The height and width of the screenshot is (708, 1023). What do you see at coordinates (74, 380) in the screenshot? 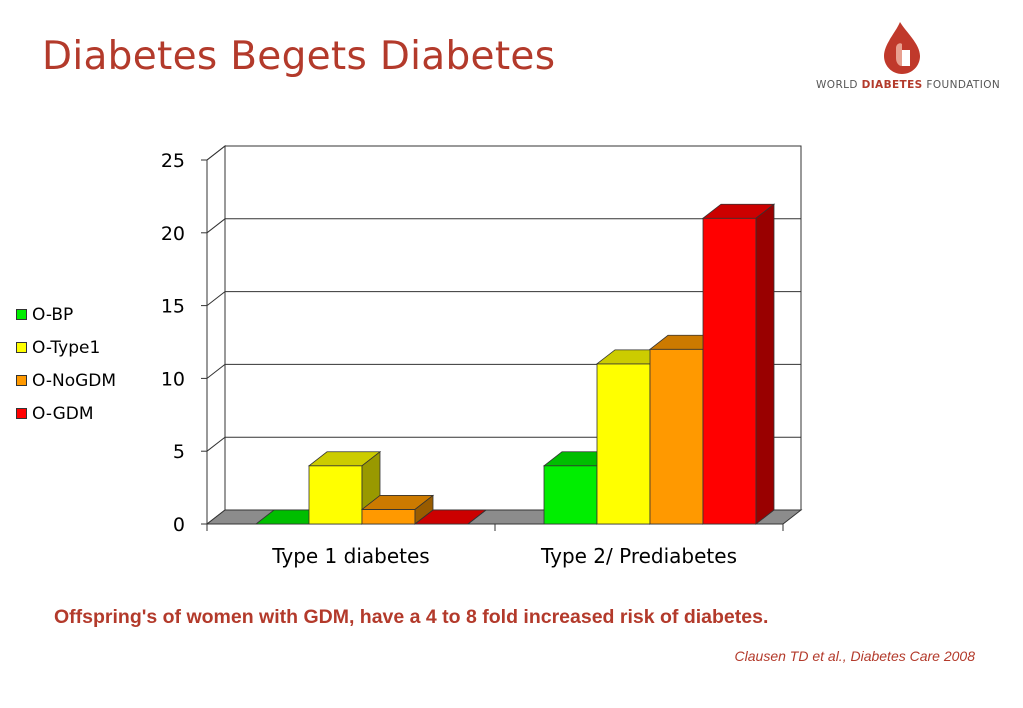
I see `legend-label: O-NoGDM` at bounding box center [74, 380].